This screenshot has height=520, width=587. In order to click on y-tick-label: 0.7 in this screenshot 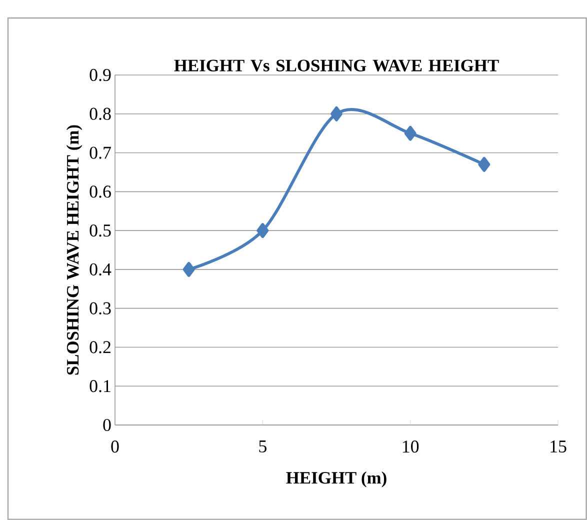, I will do `click(100, 152)`.